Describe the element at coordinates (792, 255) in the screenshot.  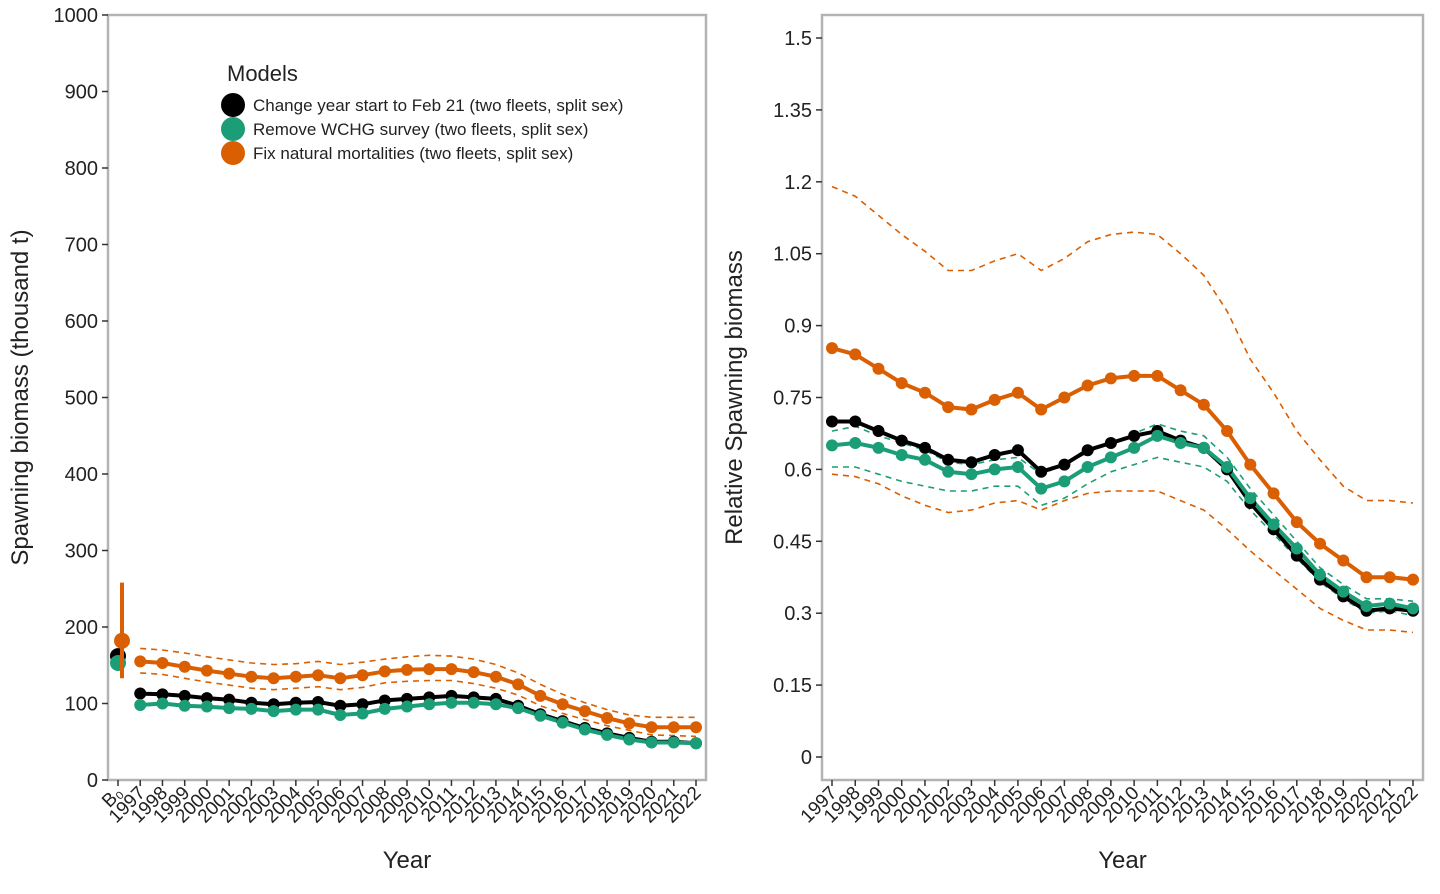
I see `y-tick-label: 1.05` at that location.